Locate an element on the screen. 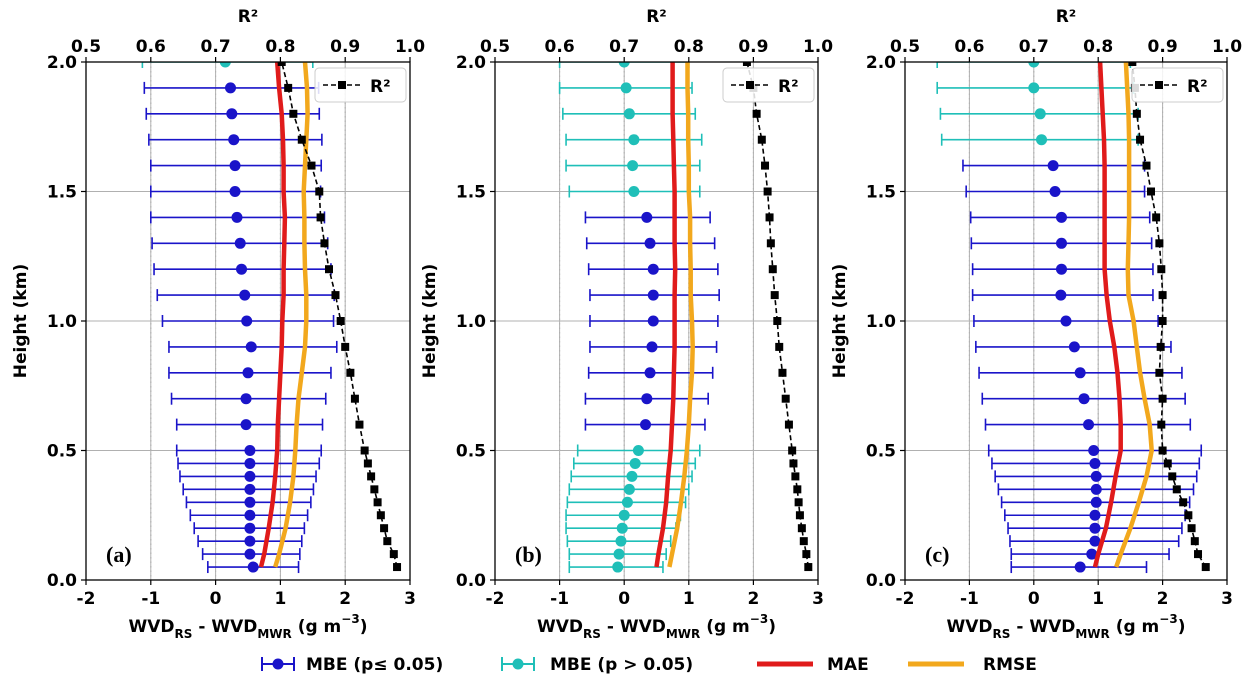  legend-item-mbe-nonsig: MBE (p > 0.05) is located at coordinates (597, 665).